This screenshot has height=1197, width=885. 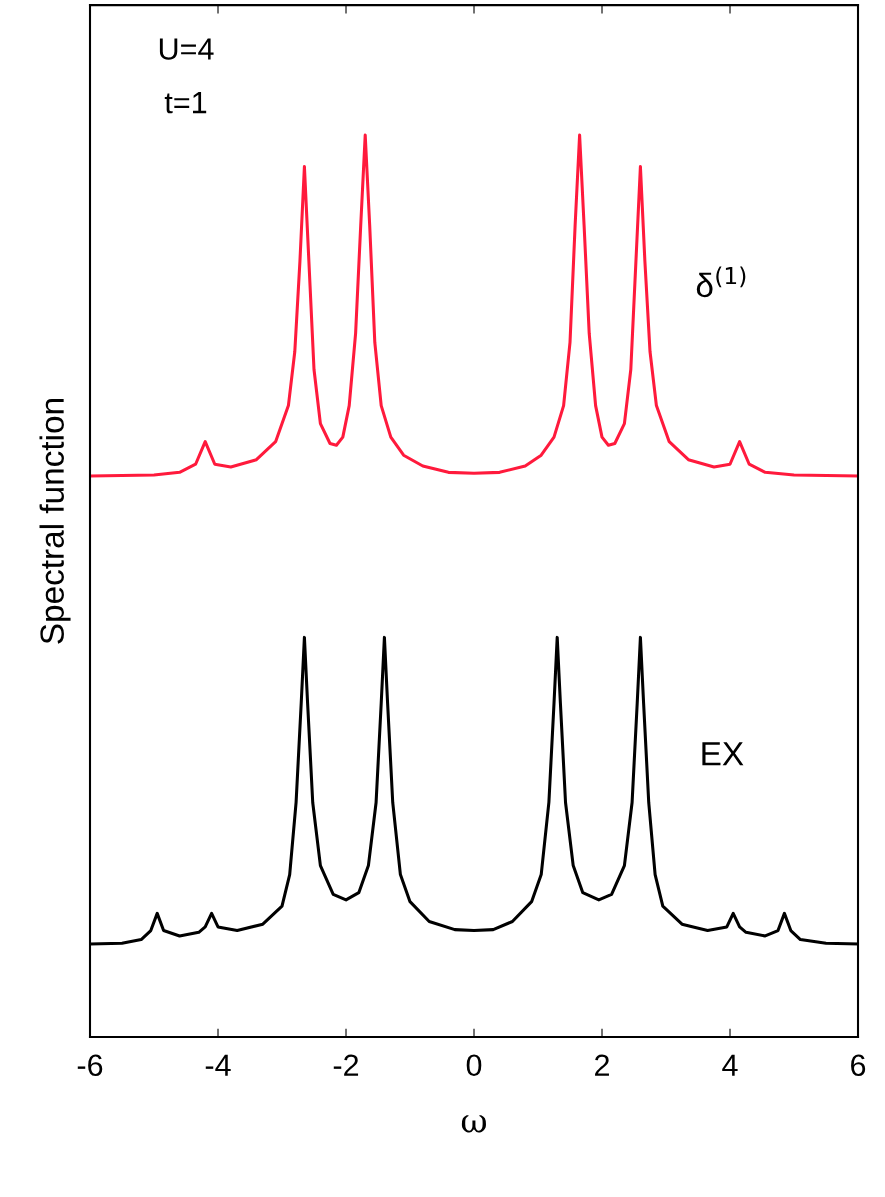 What do you see at coordinates (474, 1065) in the screenshot?
I see `x-tick-label: 0` at bounding box center [474, 1065].